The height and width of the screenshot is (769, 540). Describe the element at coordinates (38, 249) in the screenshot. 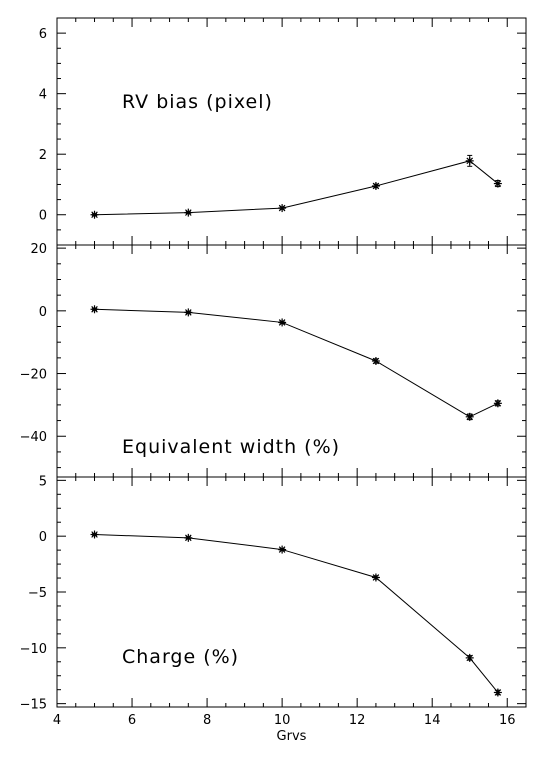

I see `y-tick-label: 20` at that location.